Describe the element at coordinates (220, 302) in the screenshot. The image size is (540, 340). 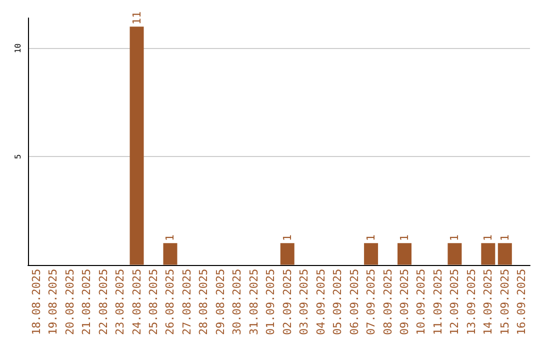
I see `x-tick-label: 29.08.2025` at that location.